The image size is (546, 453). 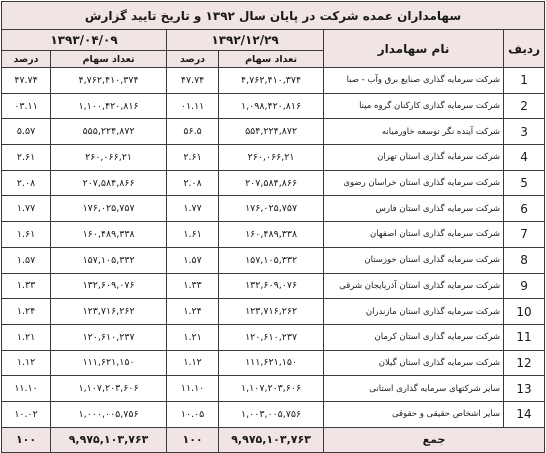 What do you see at coordinates (109, 132) in the screenshot?
I see `shares-1393: ۵۵۵,۲۲۴,۸۷۲` at bounding box center [109, 132].